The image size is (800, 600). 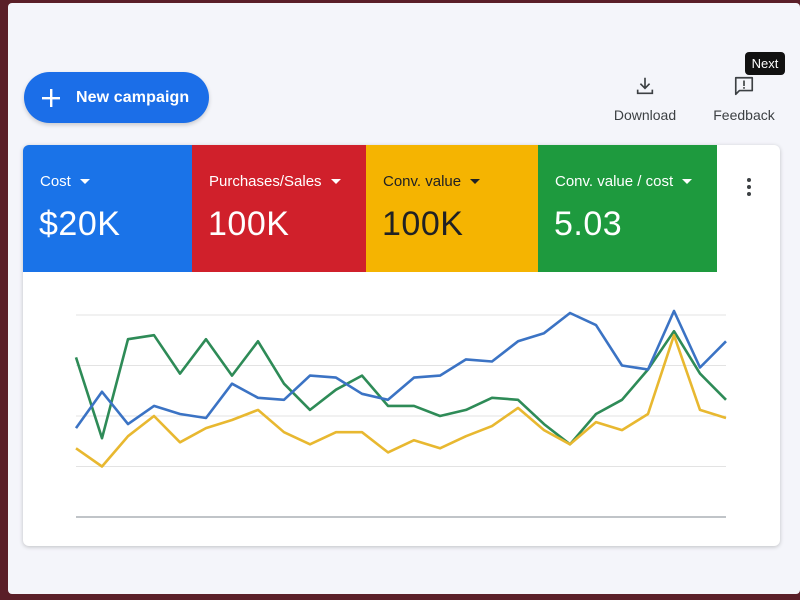 I want to click on feedback-icon, so click(x=744, y=86).